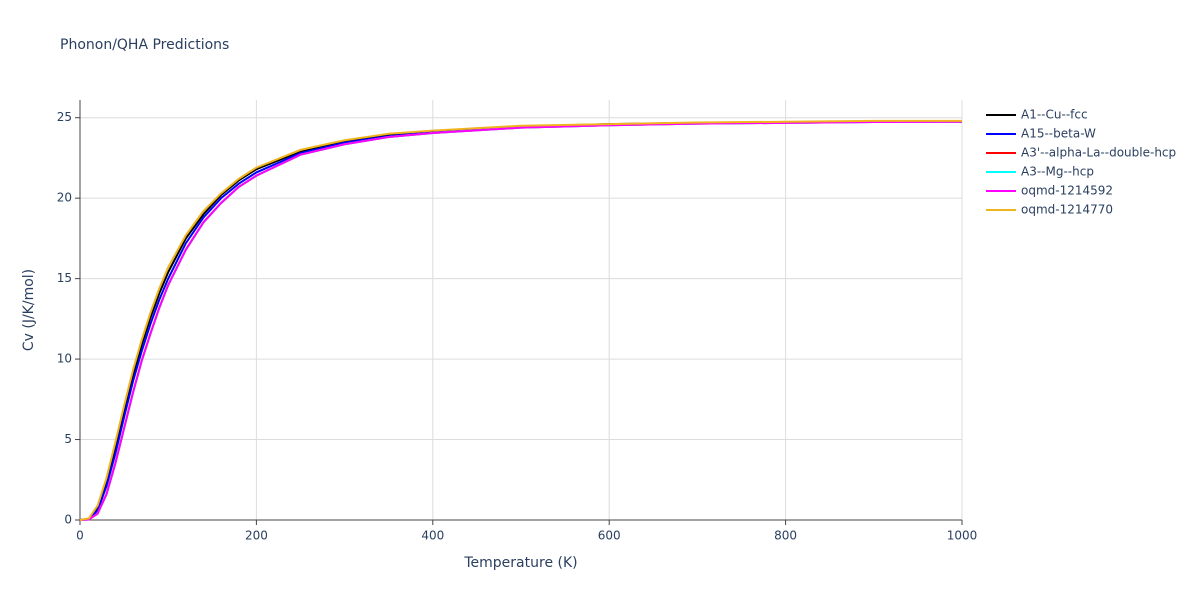 The image size is (1200, 600). What do you see at coordinates (144, 45) in the screenshot?
I see `chart-title: Phonon/QHA Predictions` at bounding box center [144, 45].